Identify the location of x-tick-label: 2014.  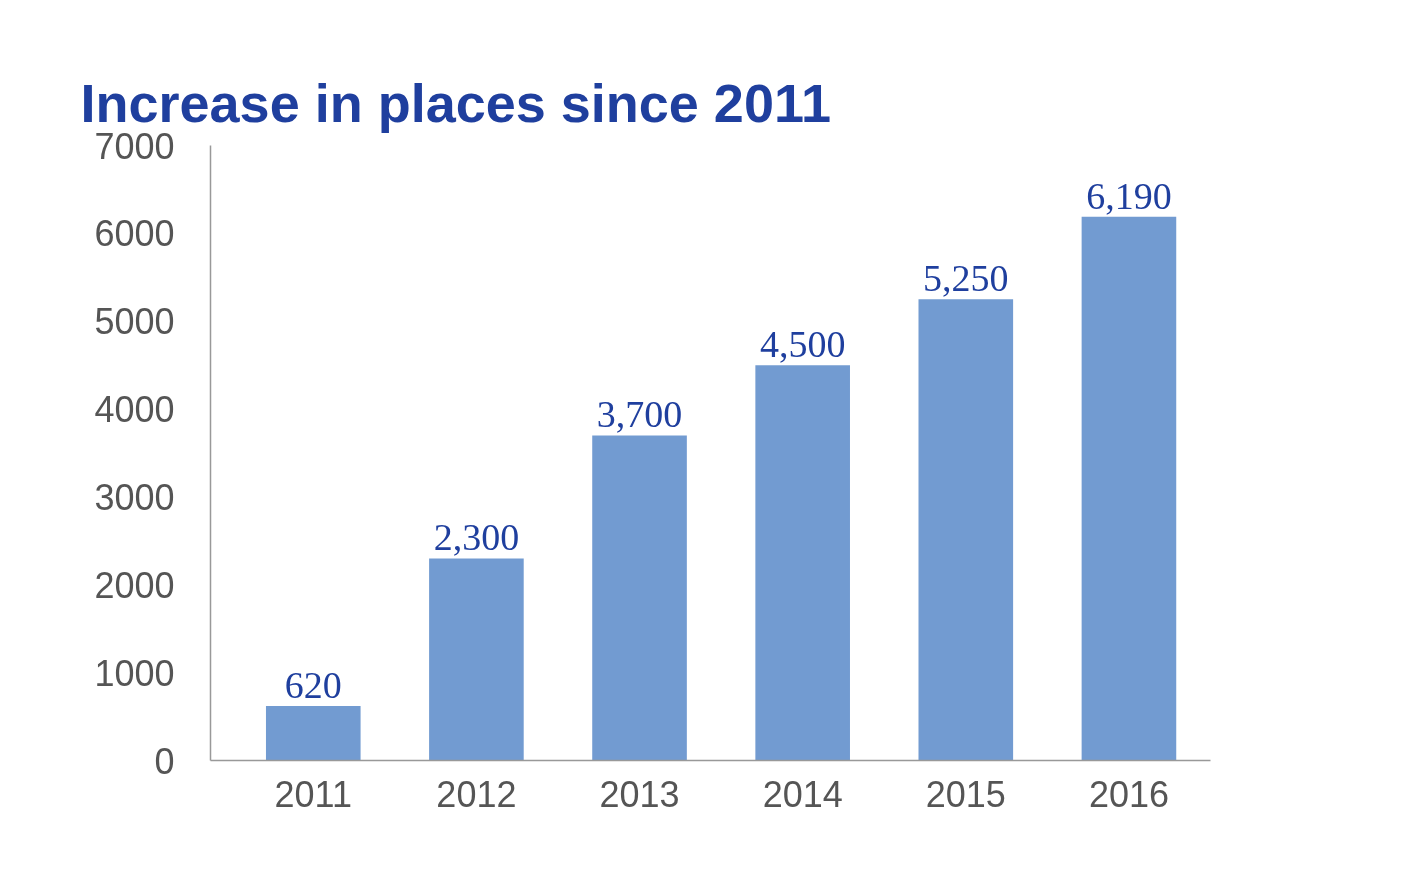
(802, 794).